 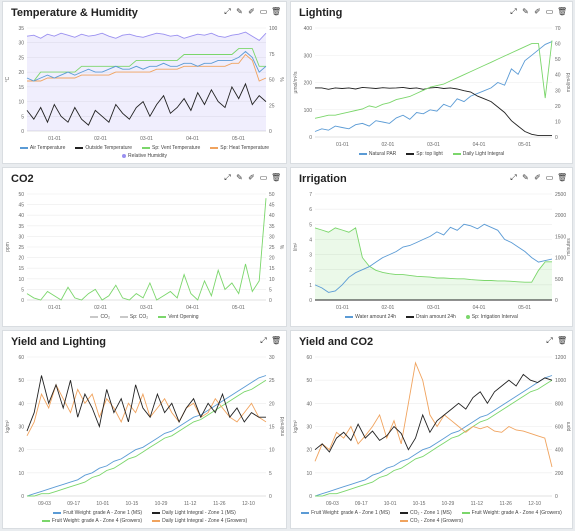 What do you see at coordinates (21, 428) in the screenshot?
I see `y-tick-label: 30` at bounding box center [21, 428].